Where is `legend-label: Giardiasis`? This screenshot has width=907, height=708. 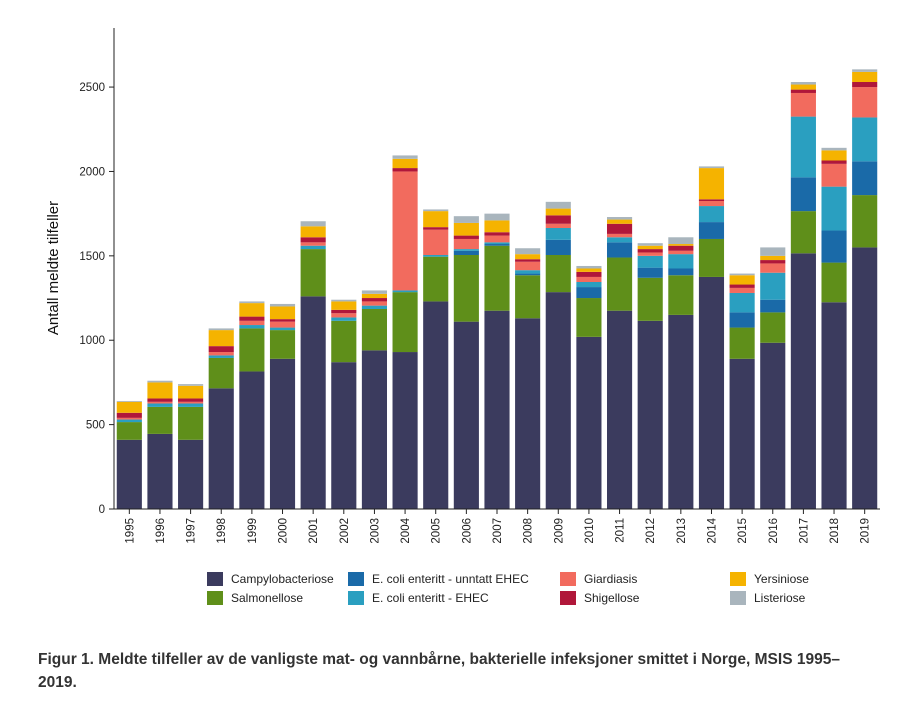 legend-label: Giardiasis is located at coordinates (610, 579).